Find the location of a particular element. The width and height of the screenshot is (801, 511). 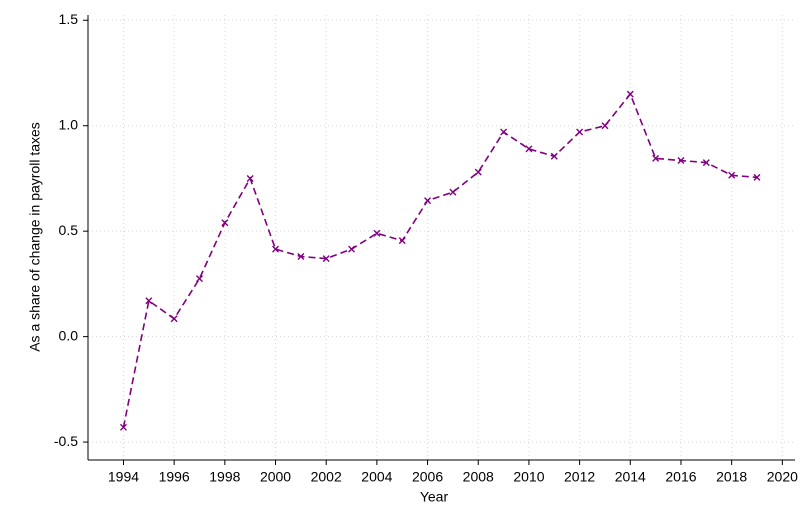

x-tick-label: 2014 is located at coordinates (630, 477).